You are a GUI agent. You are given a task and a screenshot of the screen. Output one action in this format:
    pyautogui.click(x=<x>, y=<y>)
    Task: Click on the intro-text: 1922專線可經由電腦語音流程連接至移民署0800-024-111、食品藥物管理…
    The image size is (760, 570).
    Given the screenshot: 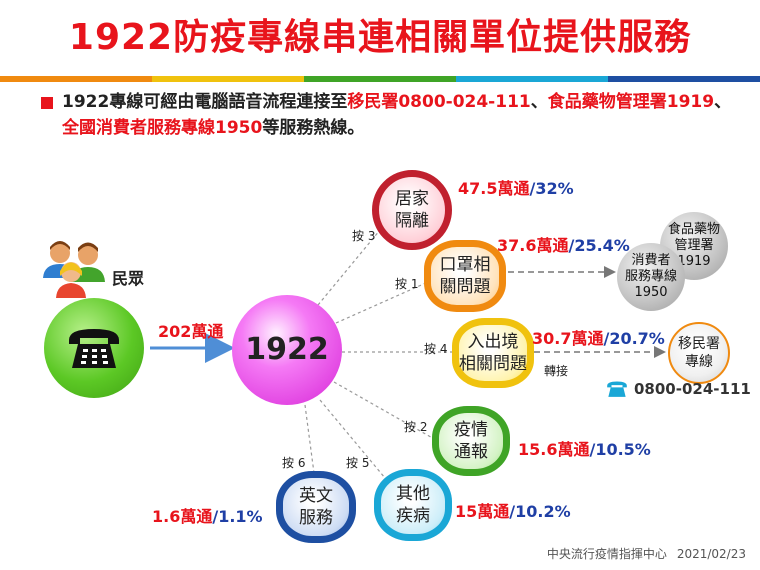 What is the action you would take?
    pyautogui.click(x=398, y=115)
    